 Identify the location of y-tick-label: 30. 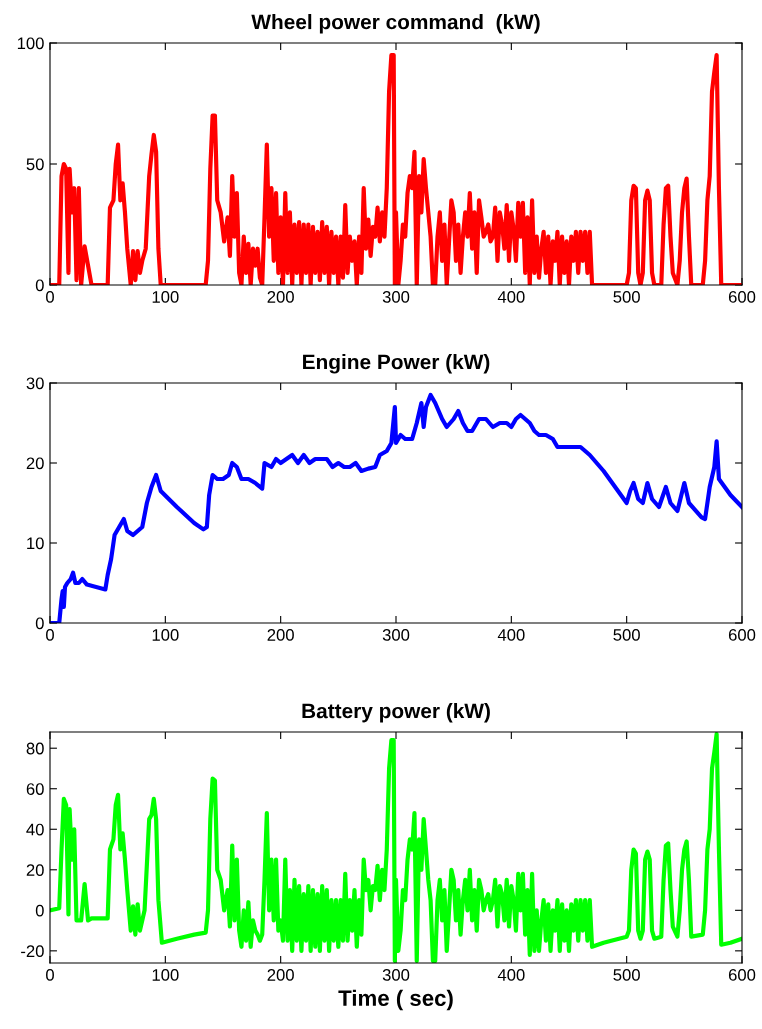
(35, 383).